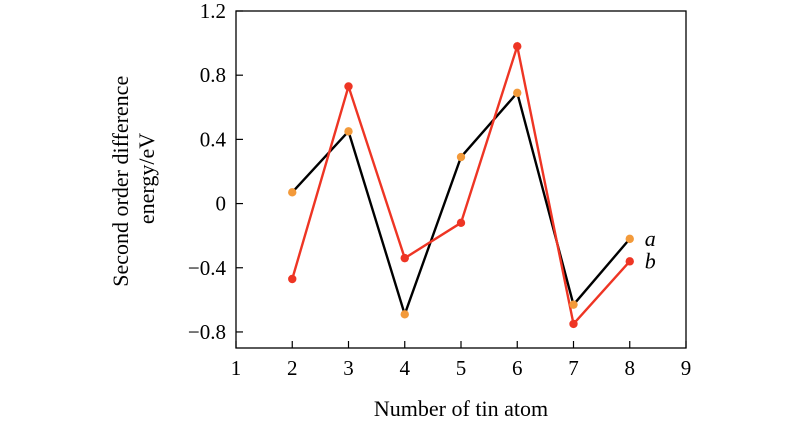  Describe the element at coordinates (405, 368) in the screenshot. I see `x-tick-label: 4` at that location.